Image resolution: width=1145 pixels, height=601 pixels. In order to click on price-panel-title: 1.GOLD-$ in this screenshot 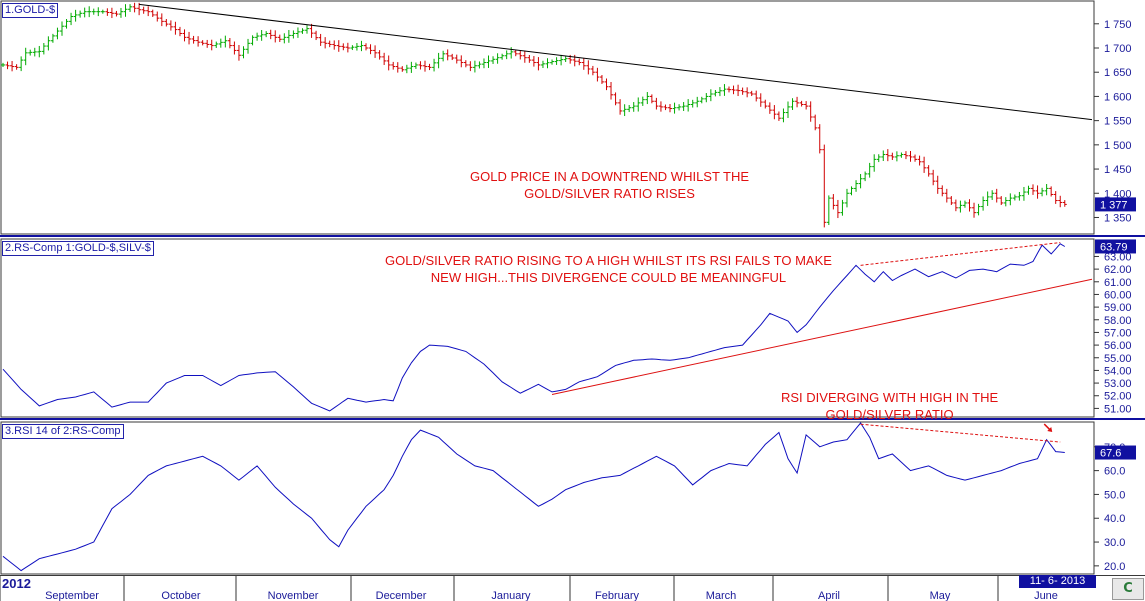, I will do `click(30, 10)`.